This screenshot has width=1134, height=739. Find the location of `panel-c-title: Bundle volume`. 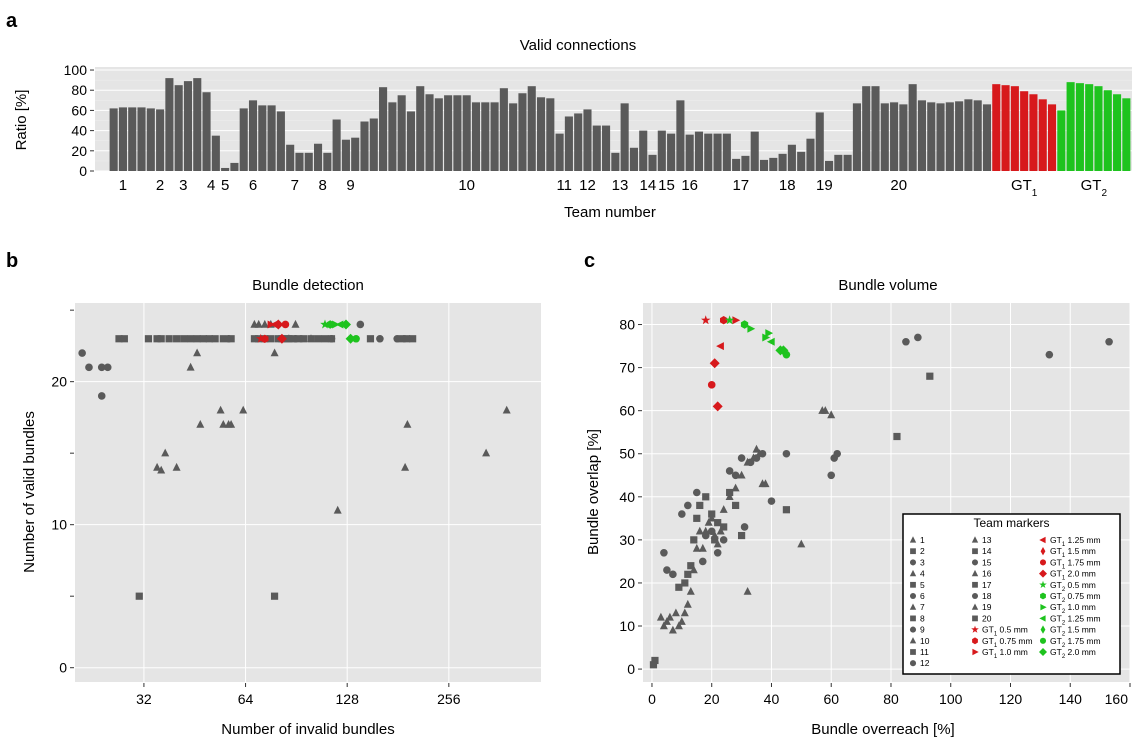

panel-c-title: Bundle volume is located at coordinates (887, 285).